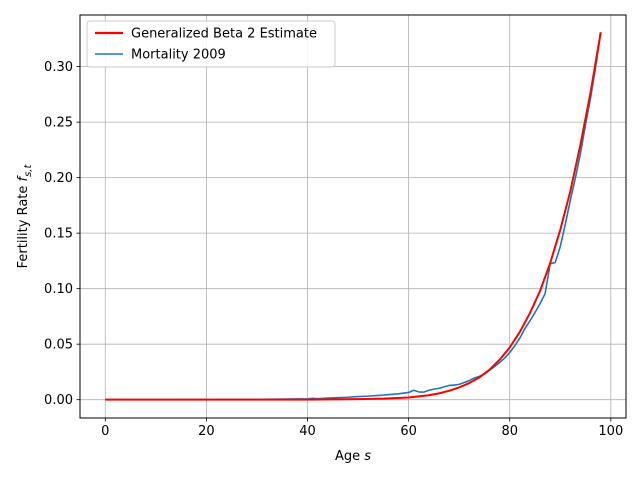 This screenshot has height=480, width=640. I want to click on legend-label: Generalized Beta 2 Estimate, so click(224, 34).